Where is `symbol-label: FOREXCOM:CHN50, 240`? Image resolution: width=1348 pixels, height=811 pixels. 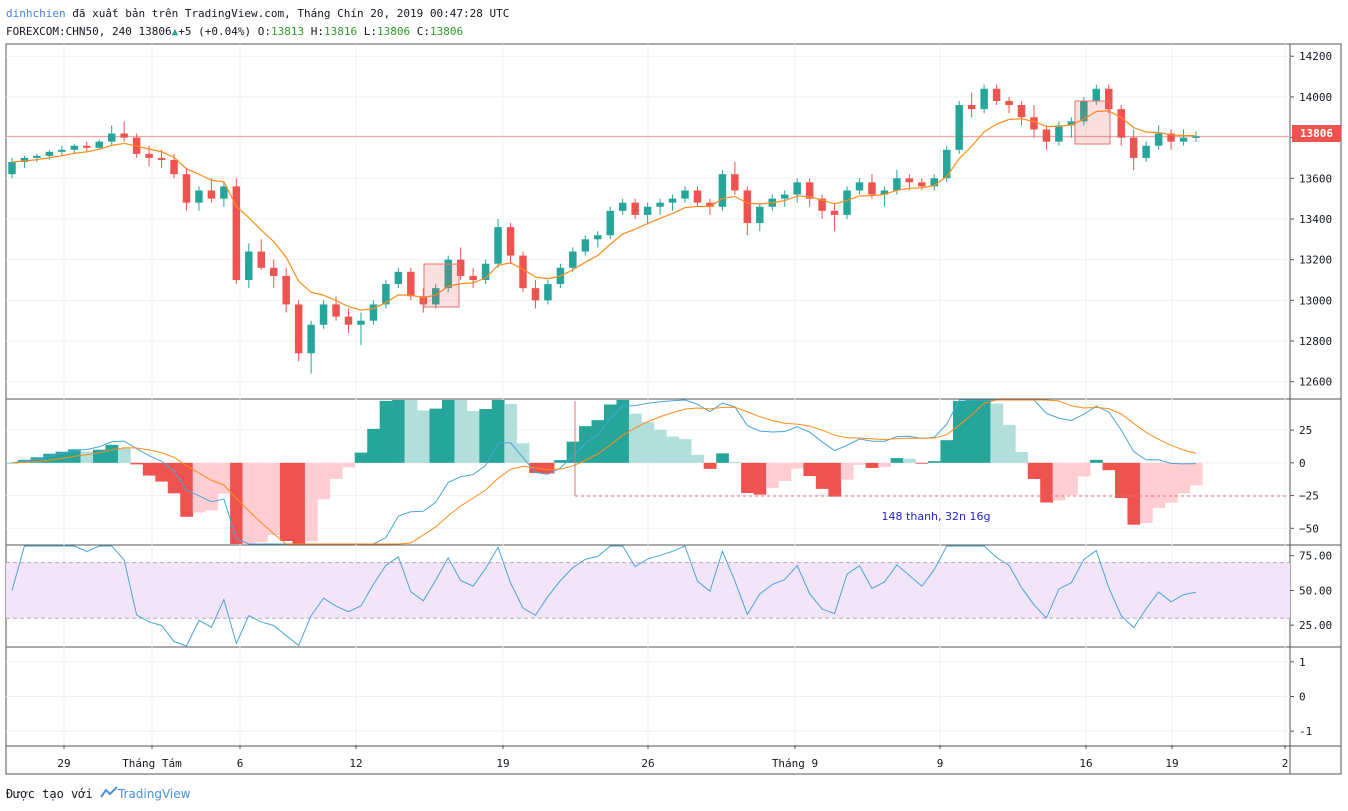
symbol-label: FOREXCOM:CHN50, 240 is located at coordinates (69, 31).